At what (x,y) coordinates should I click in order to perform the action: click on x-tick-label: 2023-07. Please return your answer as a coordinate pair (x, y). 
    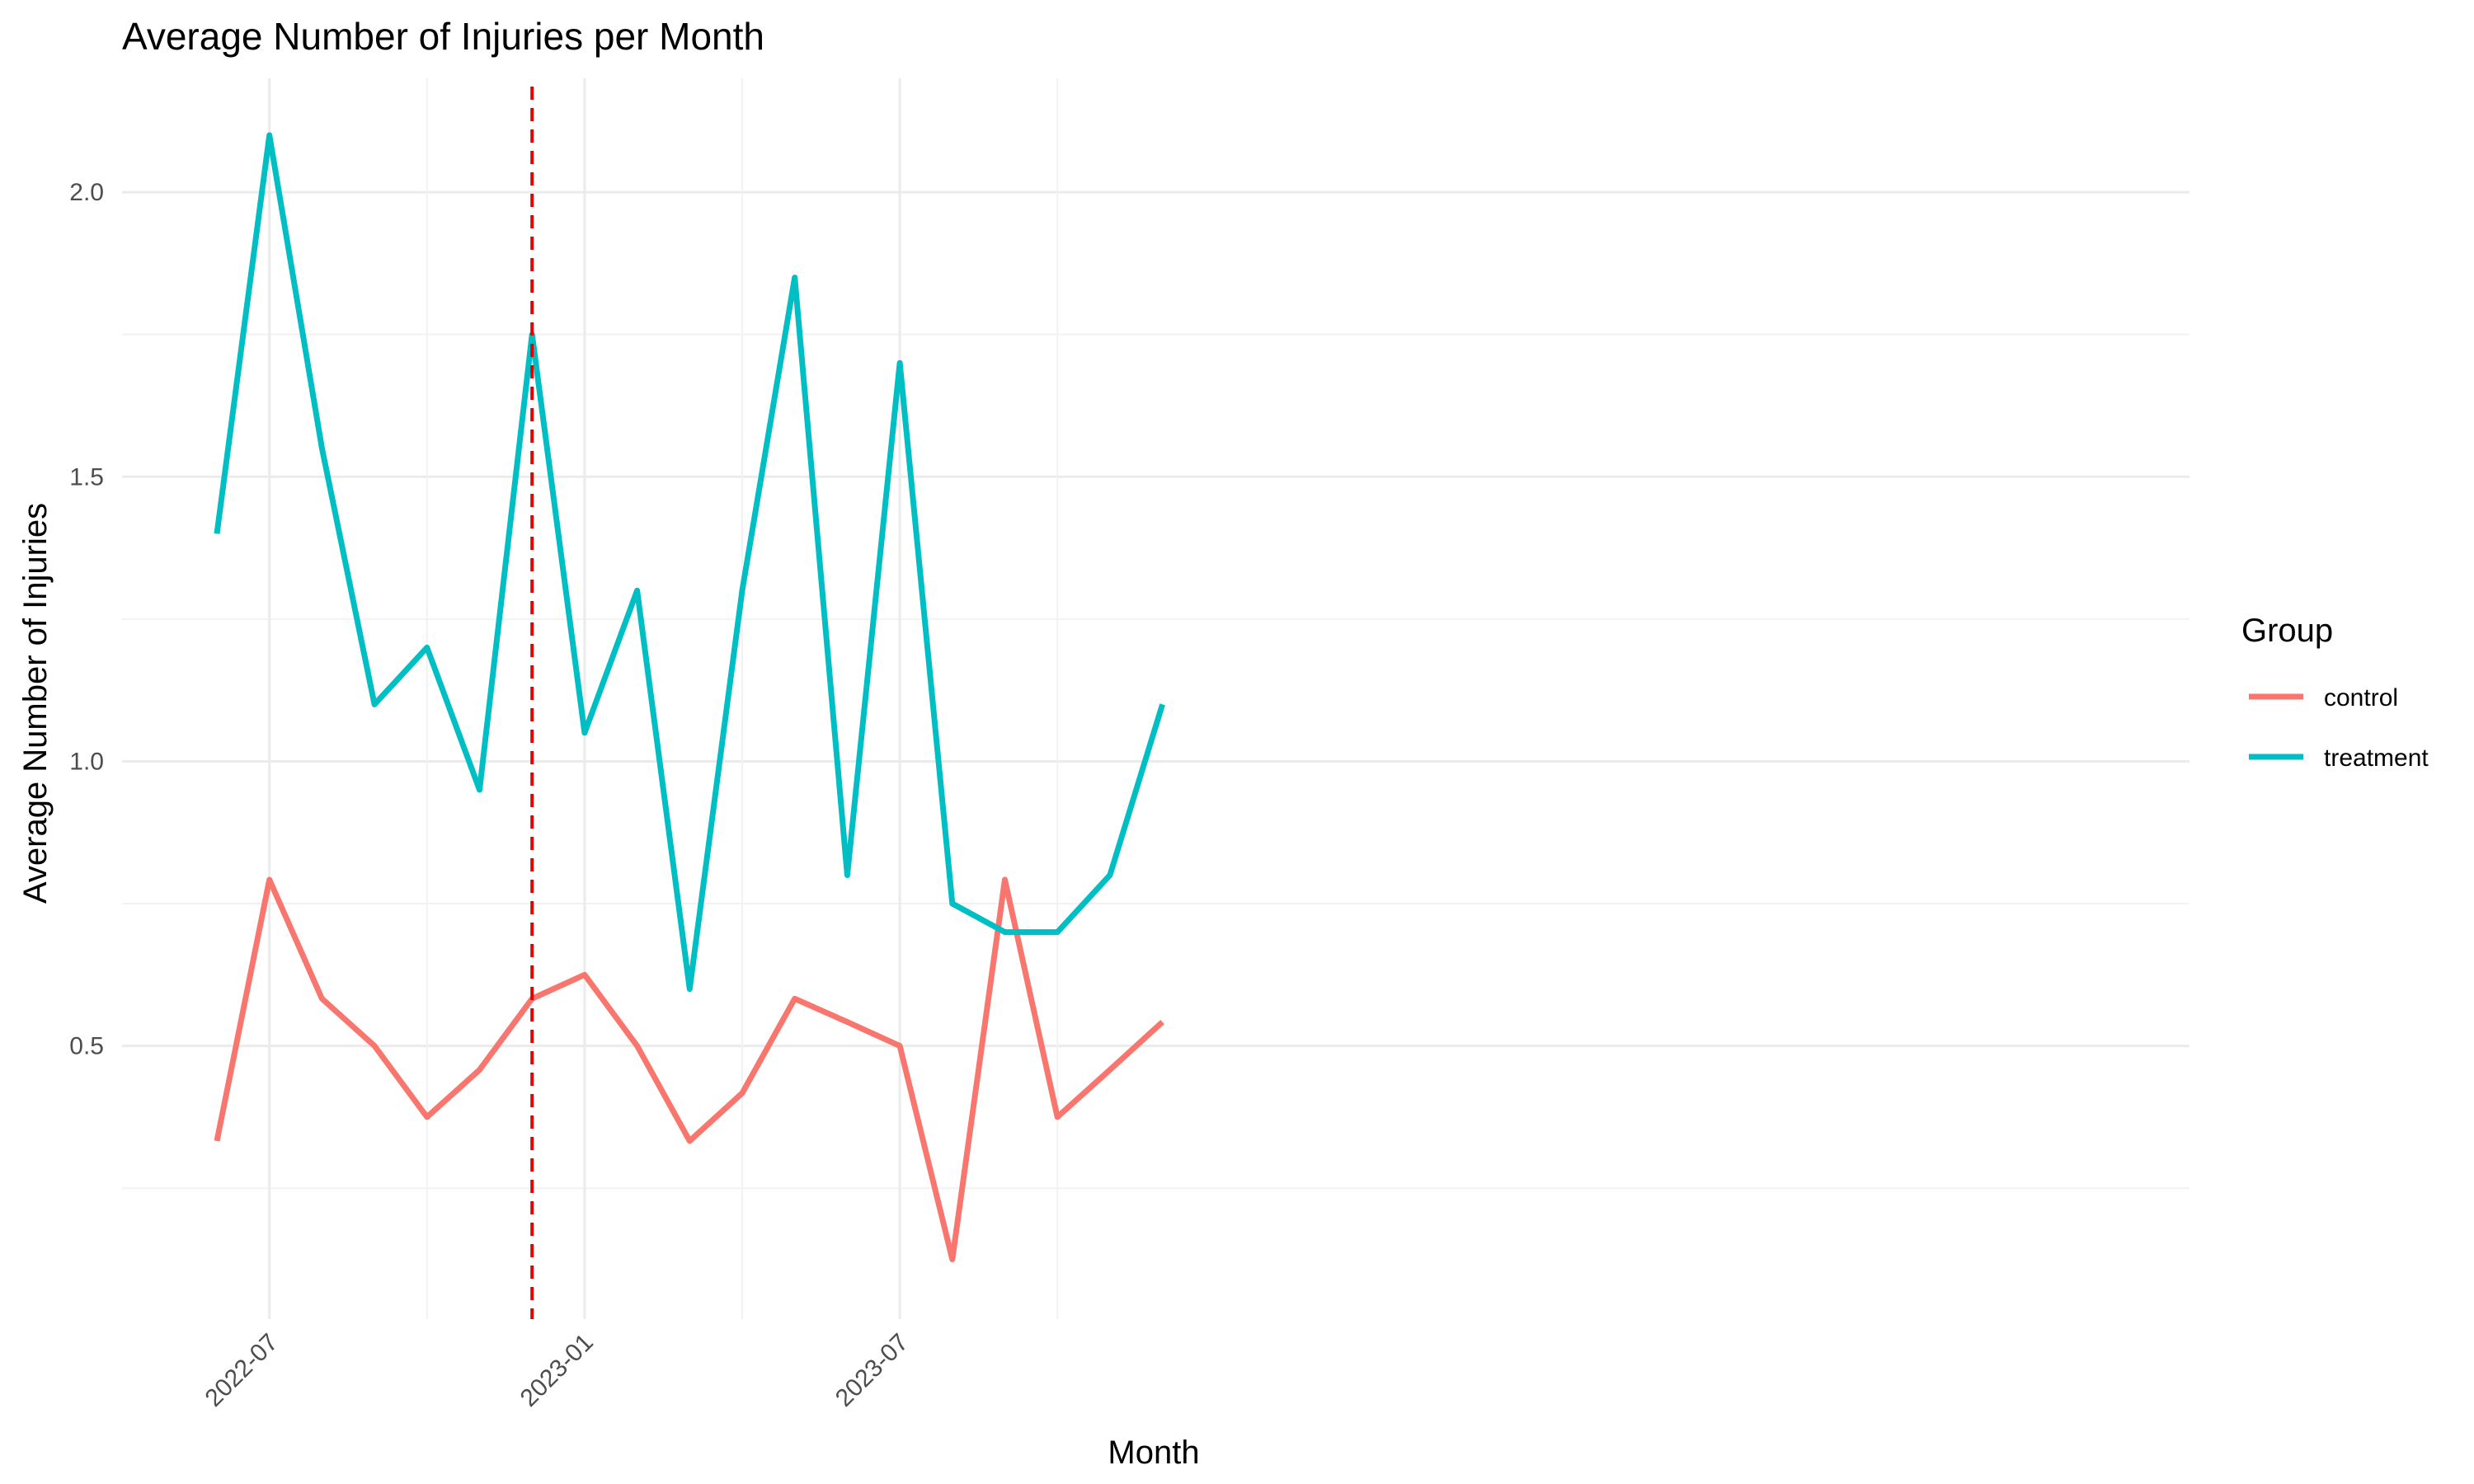
    Looking at the image, I should click on (872, 1370).